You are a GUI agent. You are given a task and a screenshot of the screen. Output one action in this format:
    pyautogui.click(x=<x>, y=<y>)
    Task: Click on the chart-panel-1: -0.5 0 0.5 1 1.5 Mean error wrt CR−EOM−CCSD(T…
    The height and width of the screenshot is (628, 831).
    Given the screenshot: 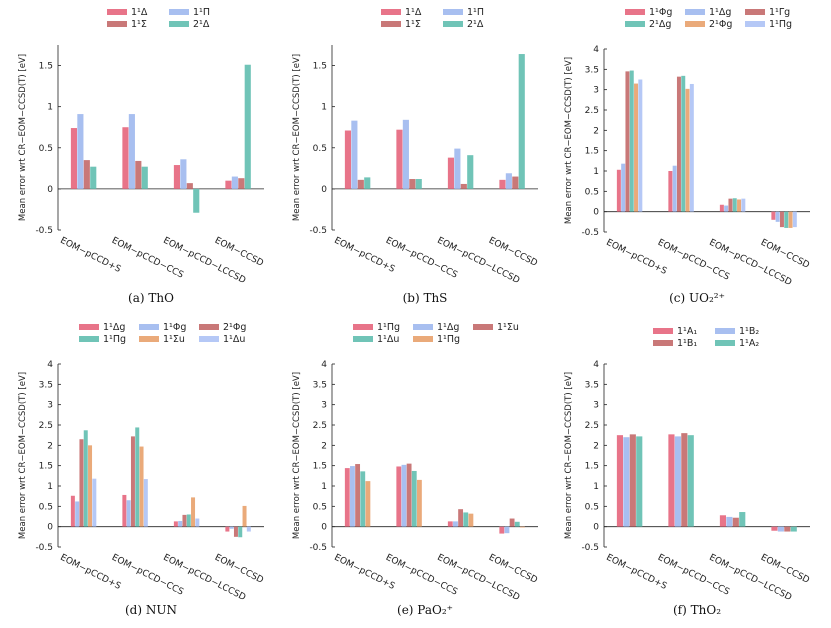 What is the action you would take?
    pyautogui.click(x=141, y=156)
    